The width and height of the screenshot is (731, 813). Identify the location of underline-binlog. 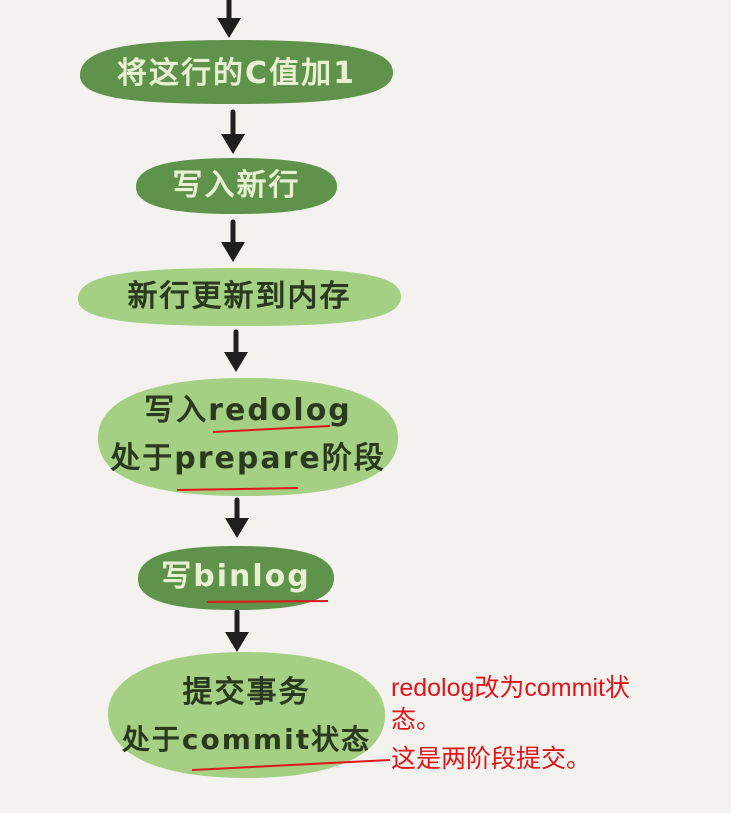
(267, 601).